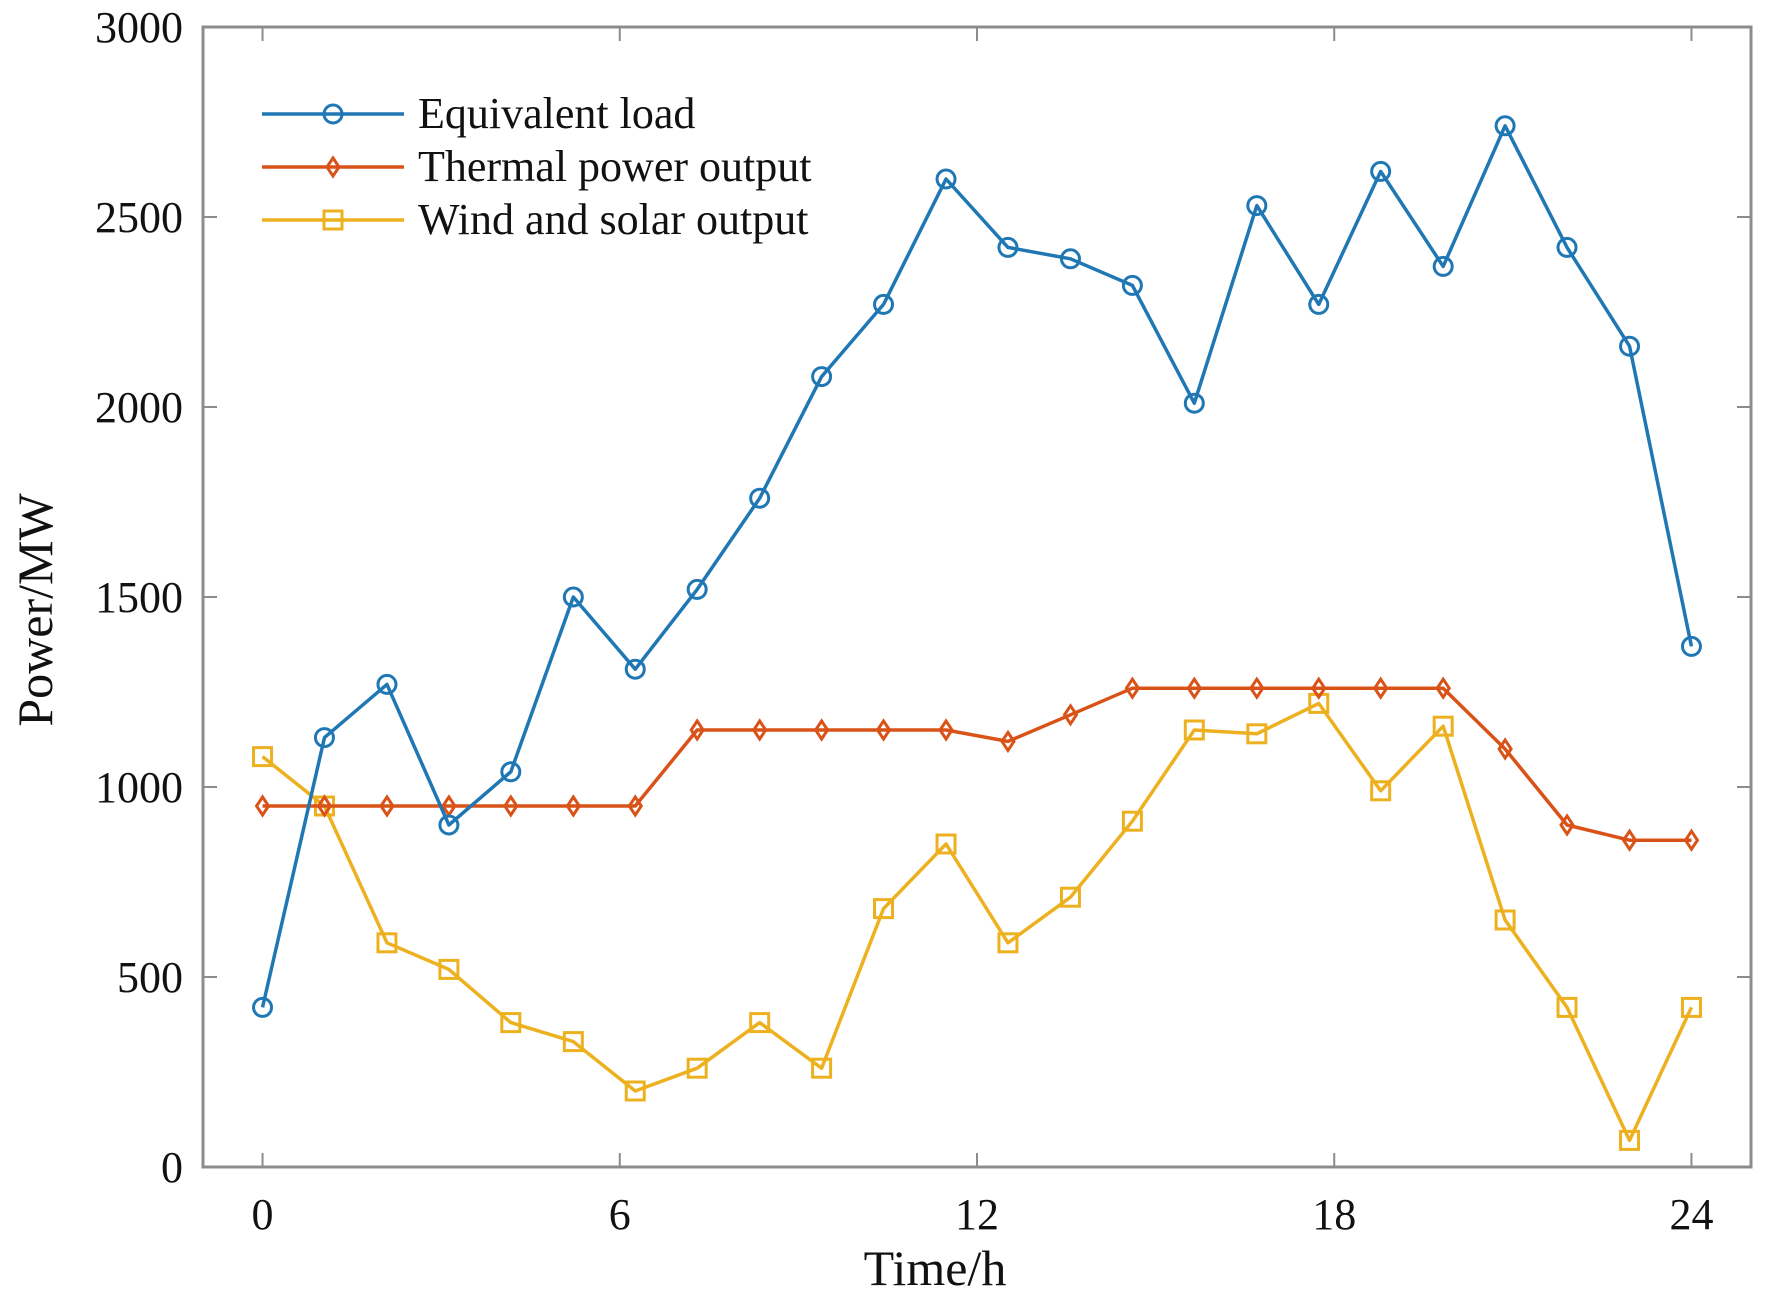  I want to click on x-tick-label: 6, so click(620, 1214).